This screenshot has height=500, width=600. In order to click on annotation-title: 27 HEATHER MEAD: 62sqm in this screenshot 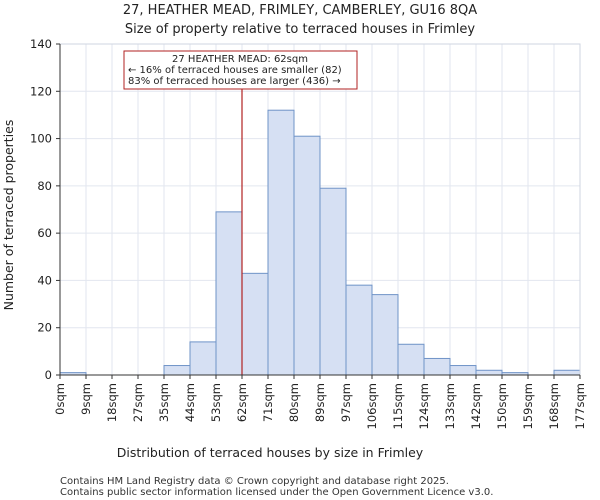, I will do `click(240, 59)`.